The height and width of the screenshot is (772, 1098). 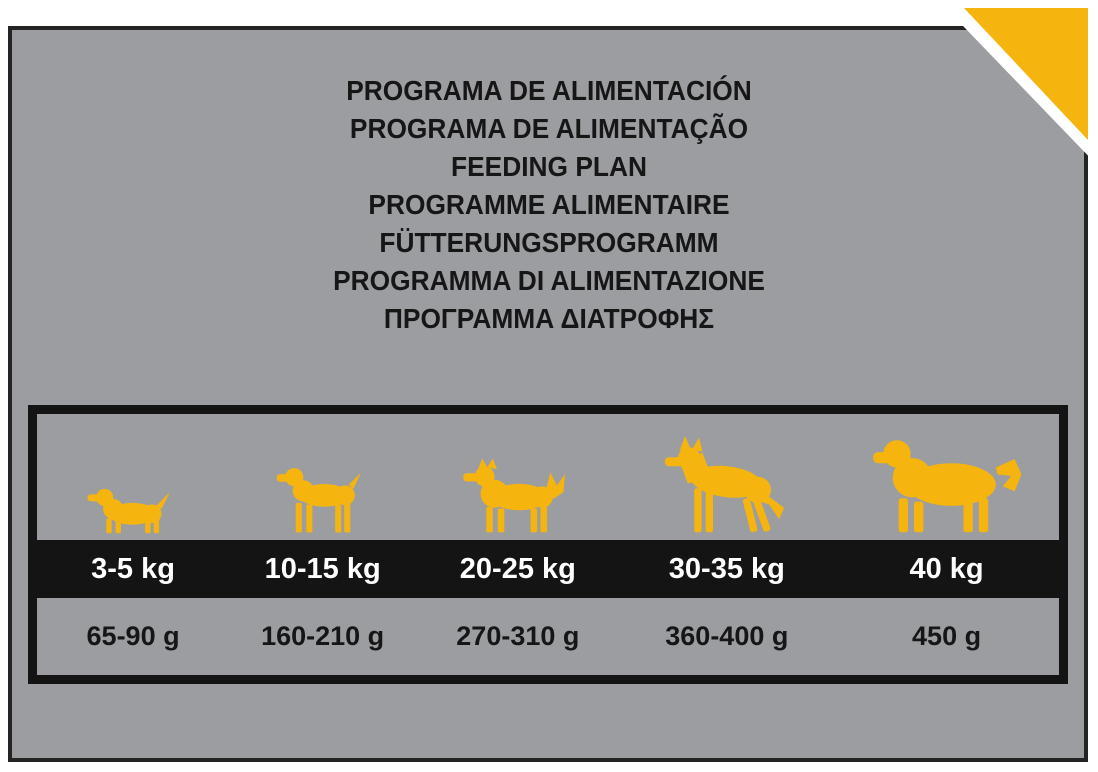 I want to click on collie-dog-icon, so click(x=514, y=495).